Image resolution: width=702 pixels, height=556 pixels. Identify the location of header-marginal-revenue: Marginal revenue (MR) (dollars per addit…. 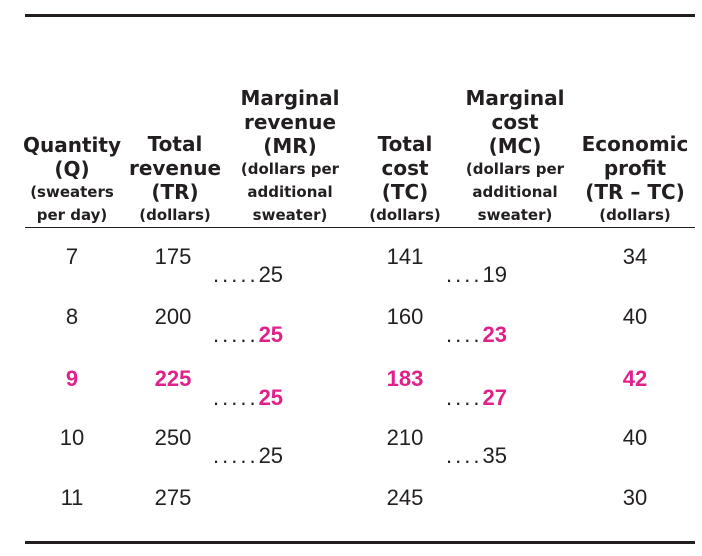
(290, 156).